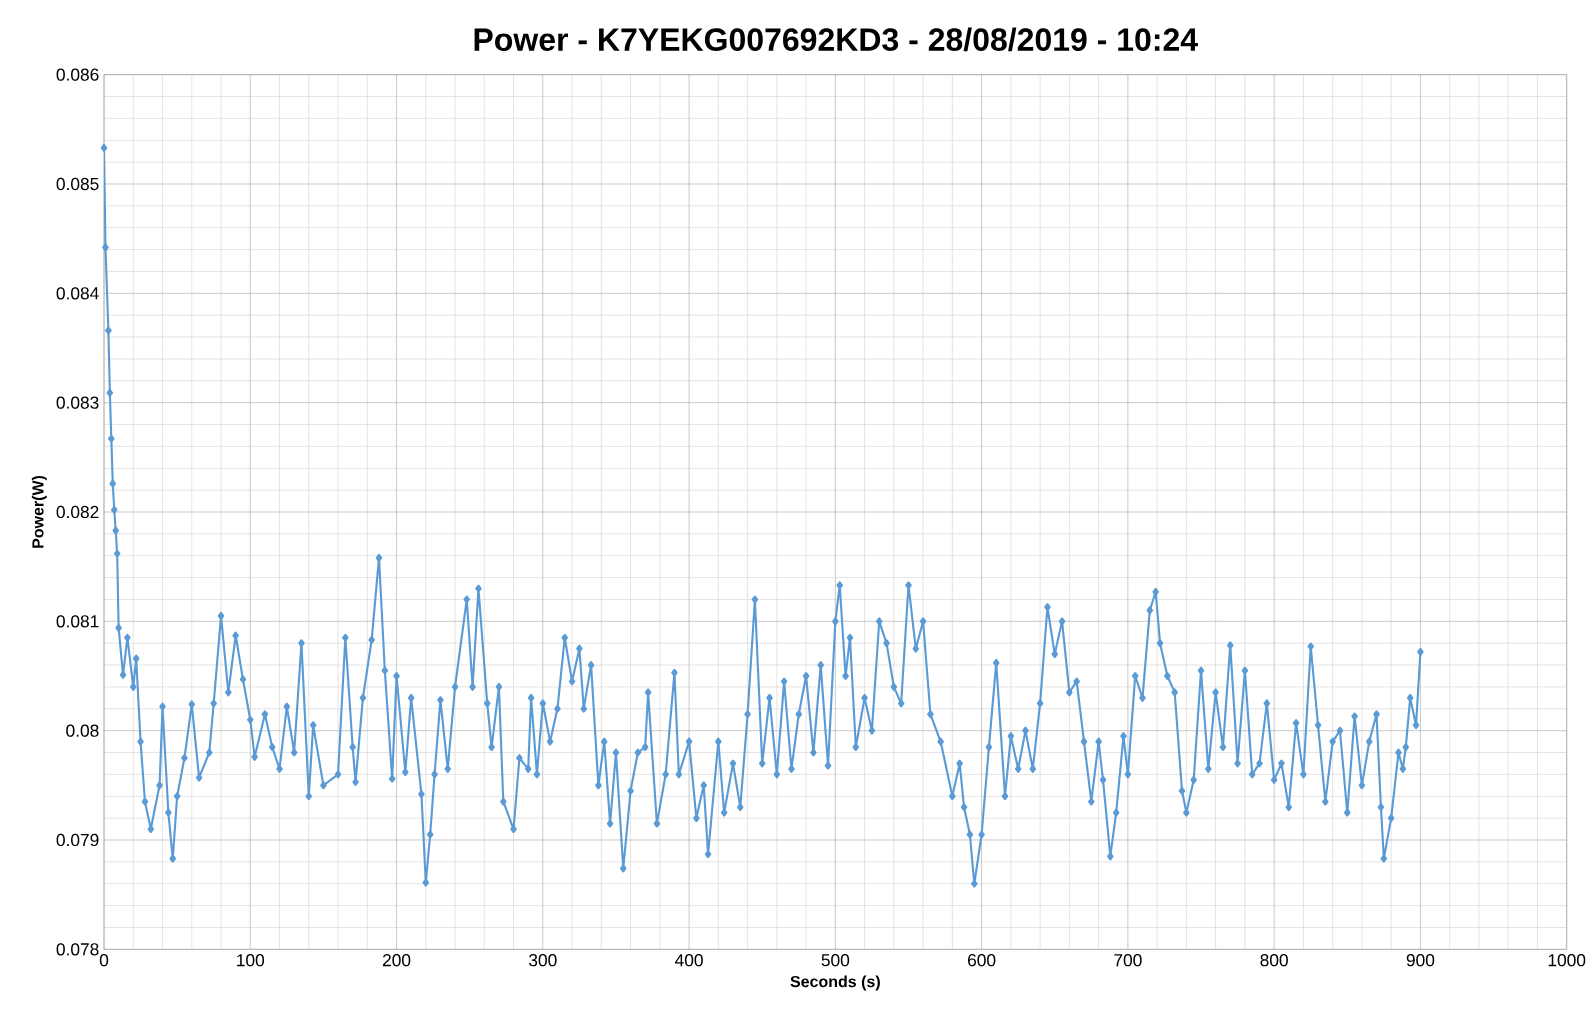  What do you see at coordinates (77, 402) in the screenshot?
I see `y-tick-label: 0.083` at bounding box center [77, 402].